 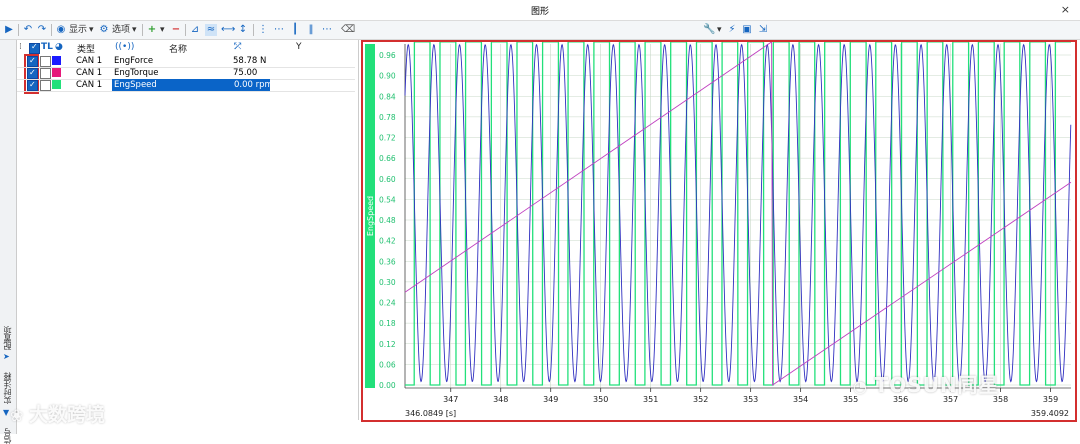 What do you see at coordinates (19, 415) in the screenshot?
I see `weibo-logo-icon: ❀` at bounding box center [19, 415].